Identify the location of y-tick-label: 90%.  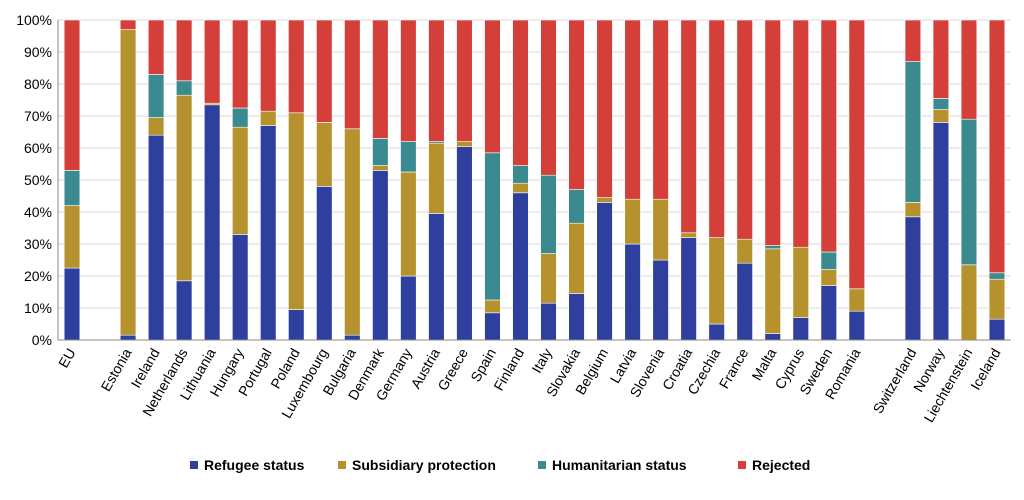
(38, 52).